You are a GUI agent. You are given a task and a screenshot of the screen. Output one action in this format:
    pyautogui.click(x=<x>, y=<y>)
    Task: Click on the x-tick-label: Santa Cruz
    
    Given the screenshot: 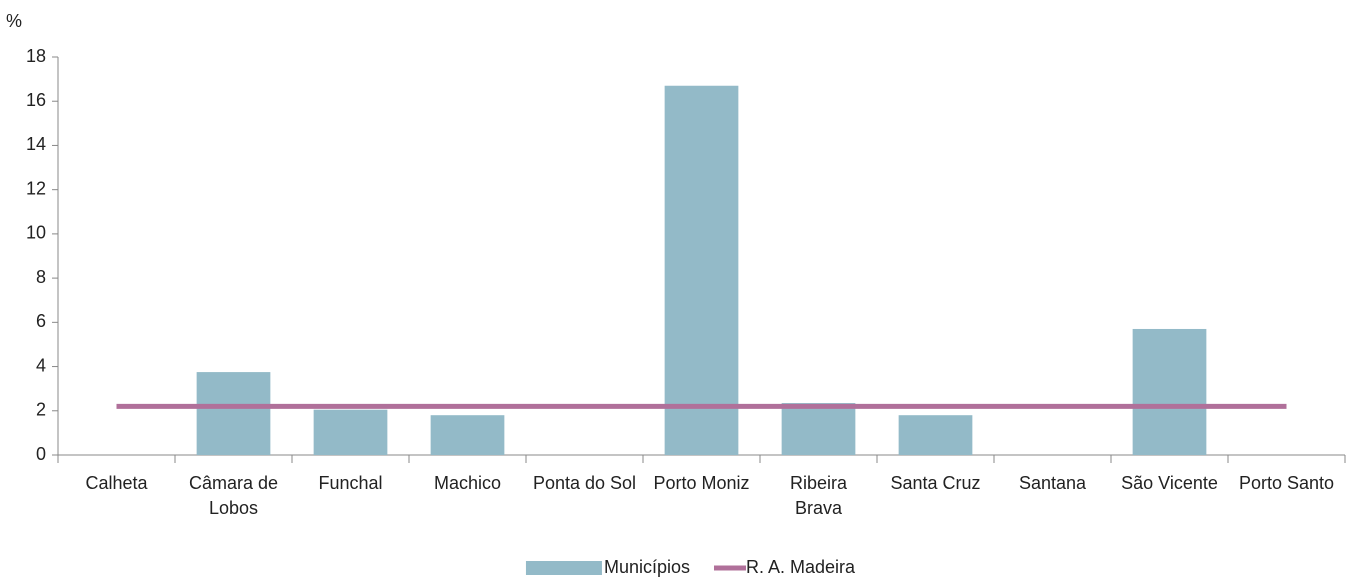 What is the action you would take?
    pyautogui.click(x=935, y=483)
    